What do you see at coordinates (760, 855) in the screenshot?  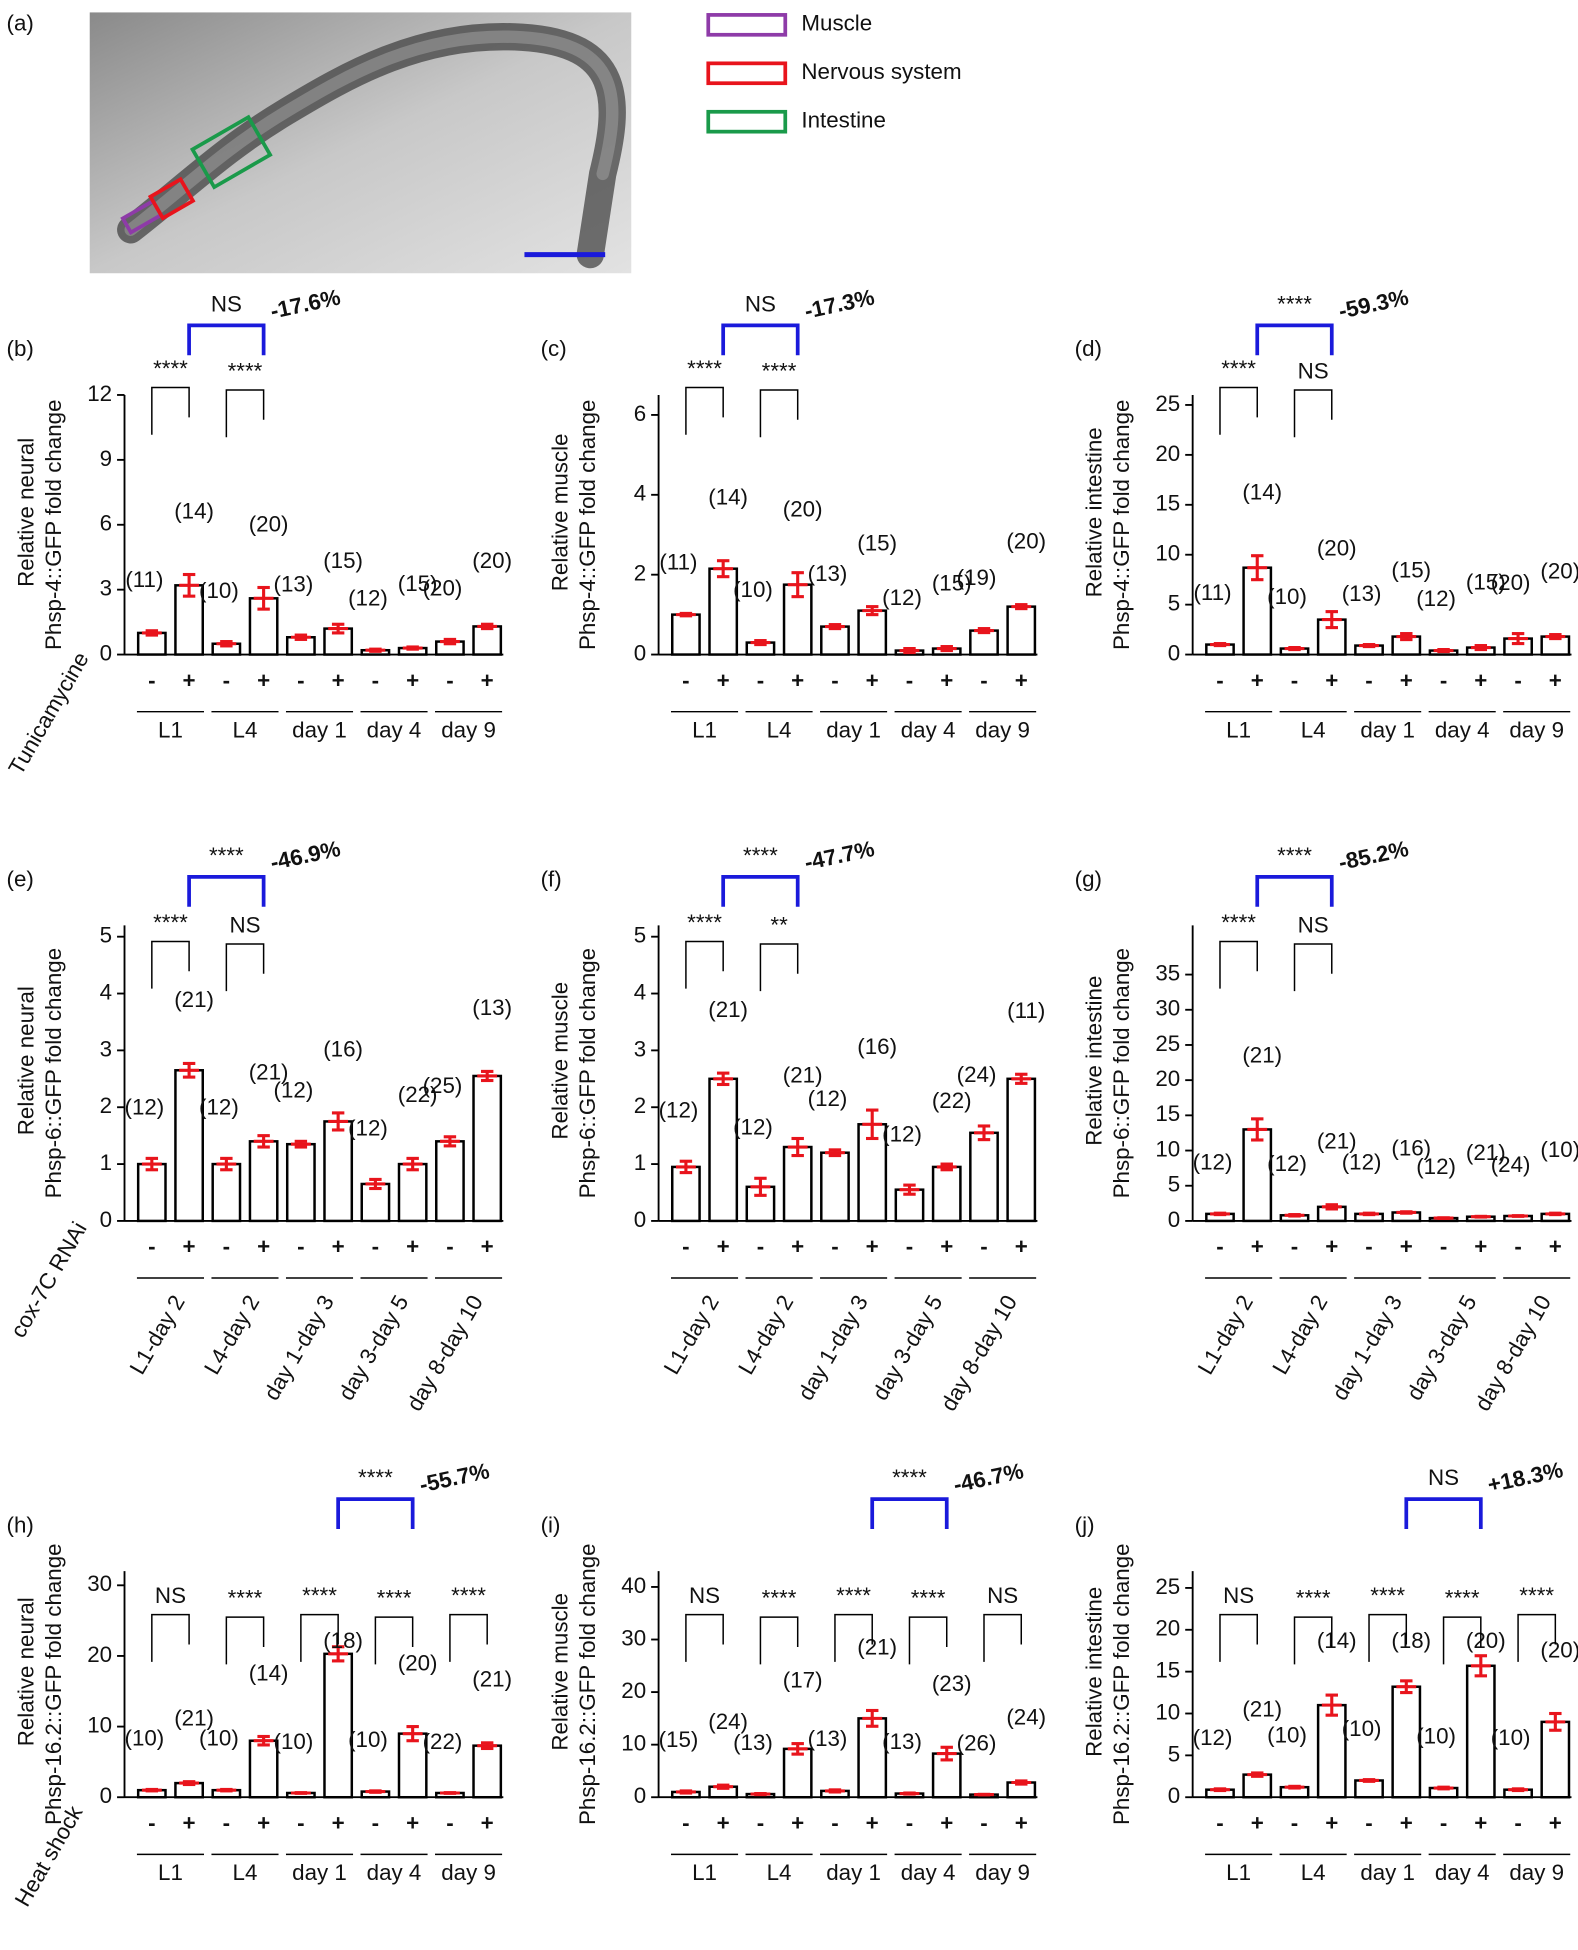 I see `comparison-label: ****` at bounding box center [760, 855].